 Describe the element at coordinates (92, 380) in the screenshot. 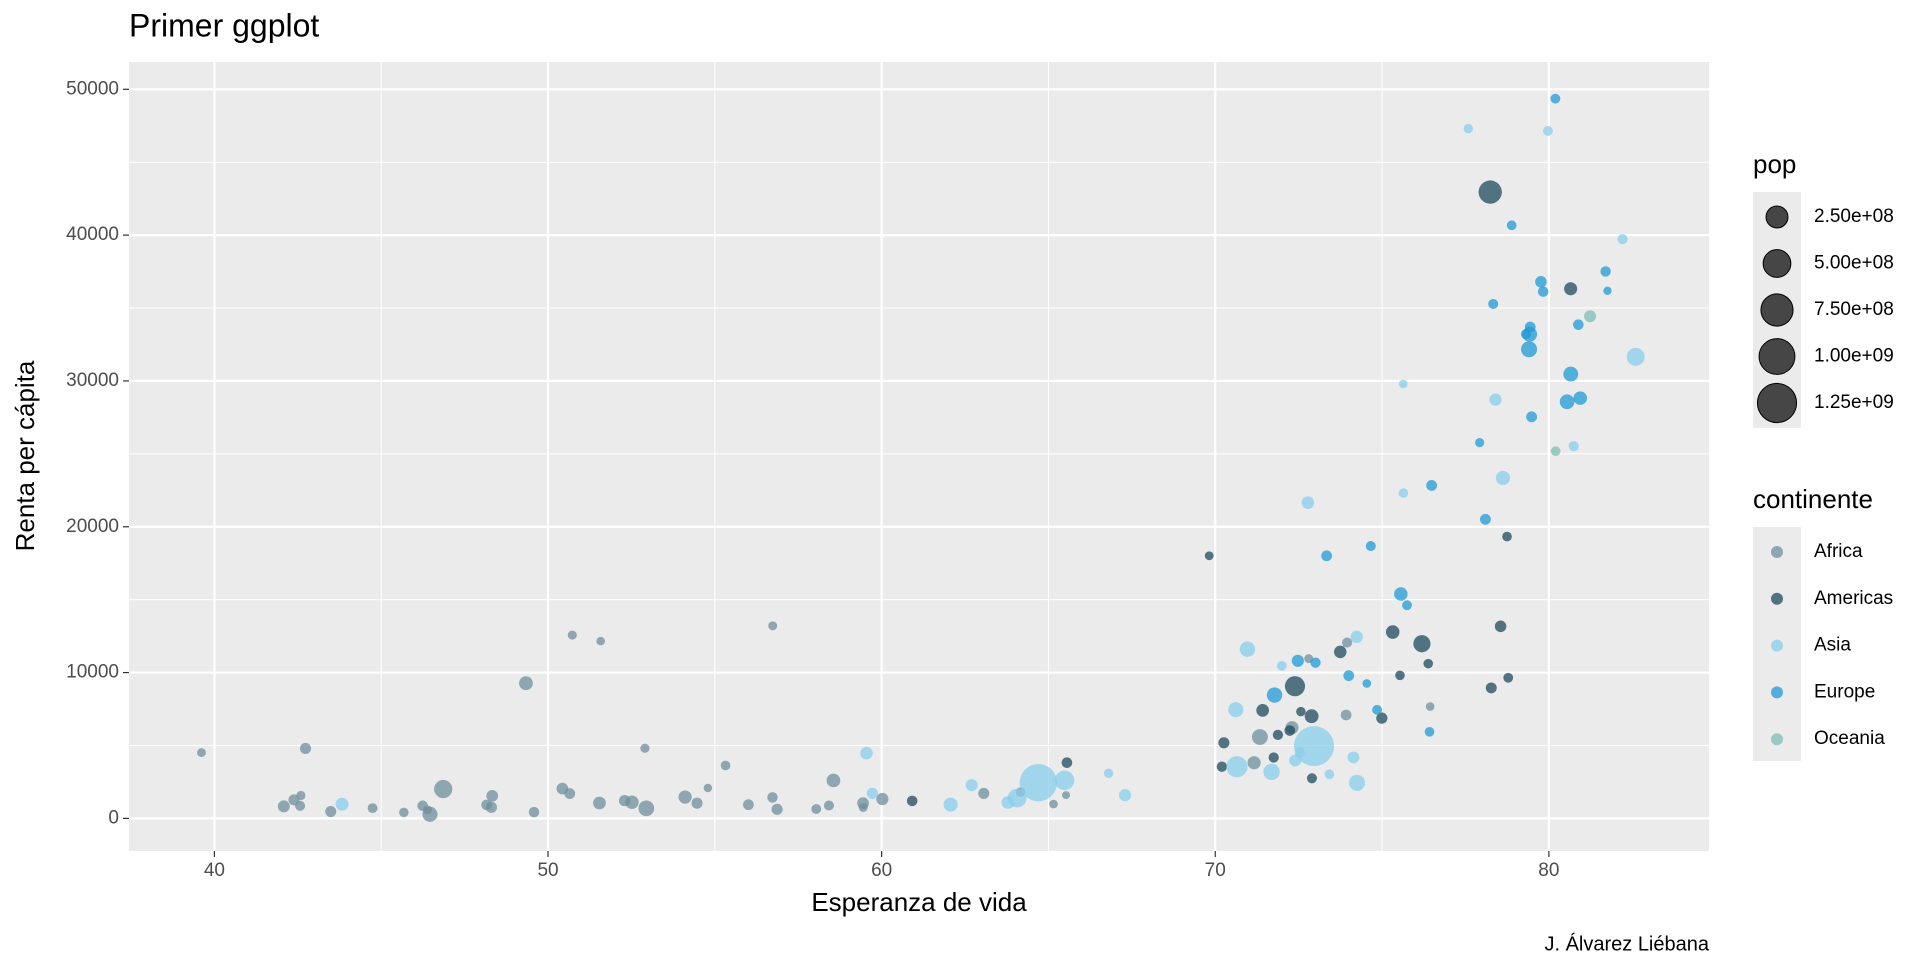

I see `y-tick-label: 30000` at that location.